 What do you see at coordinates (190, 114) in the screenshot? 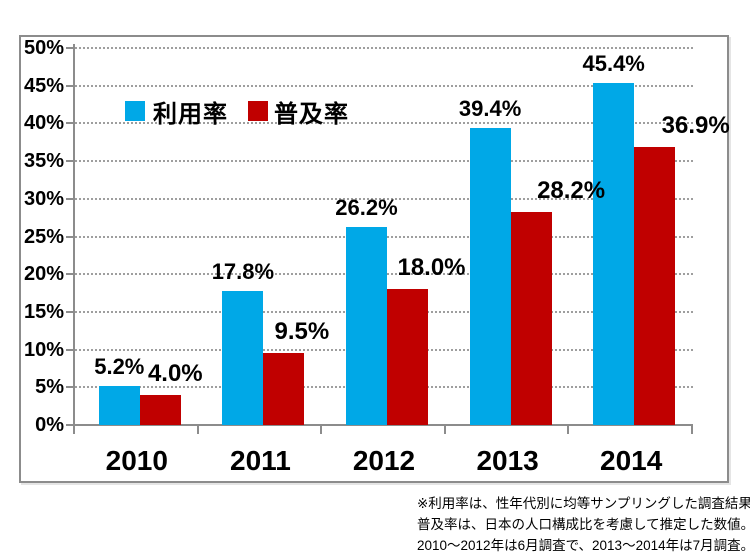
I see `legend-label-usage-rate: 利用率` at bounding box center [190, 114].